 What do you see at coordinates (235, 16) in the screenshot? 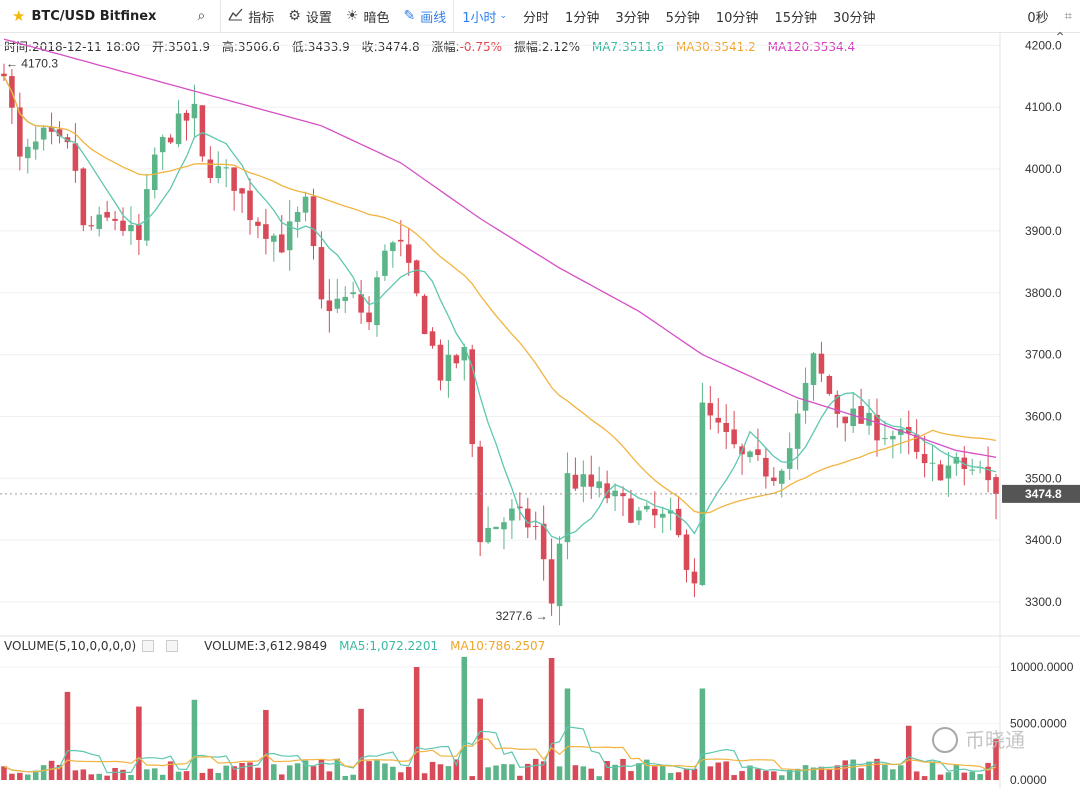
I see `indicator-chart-icon` at bounding box center [235, 16].